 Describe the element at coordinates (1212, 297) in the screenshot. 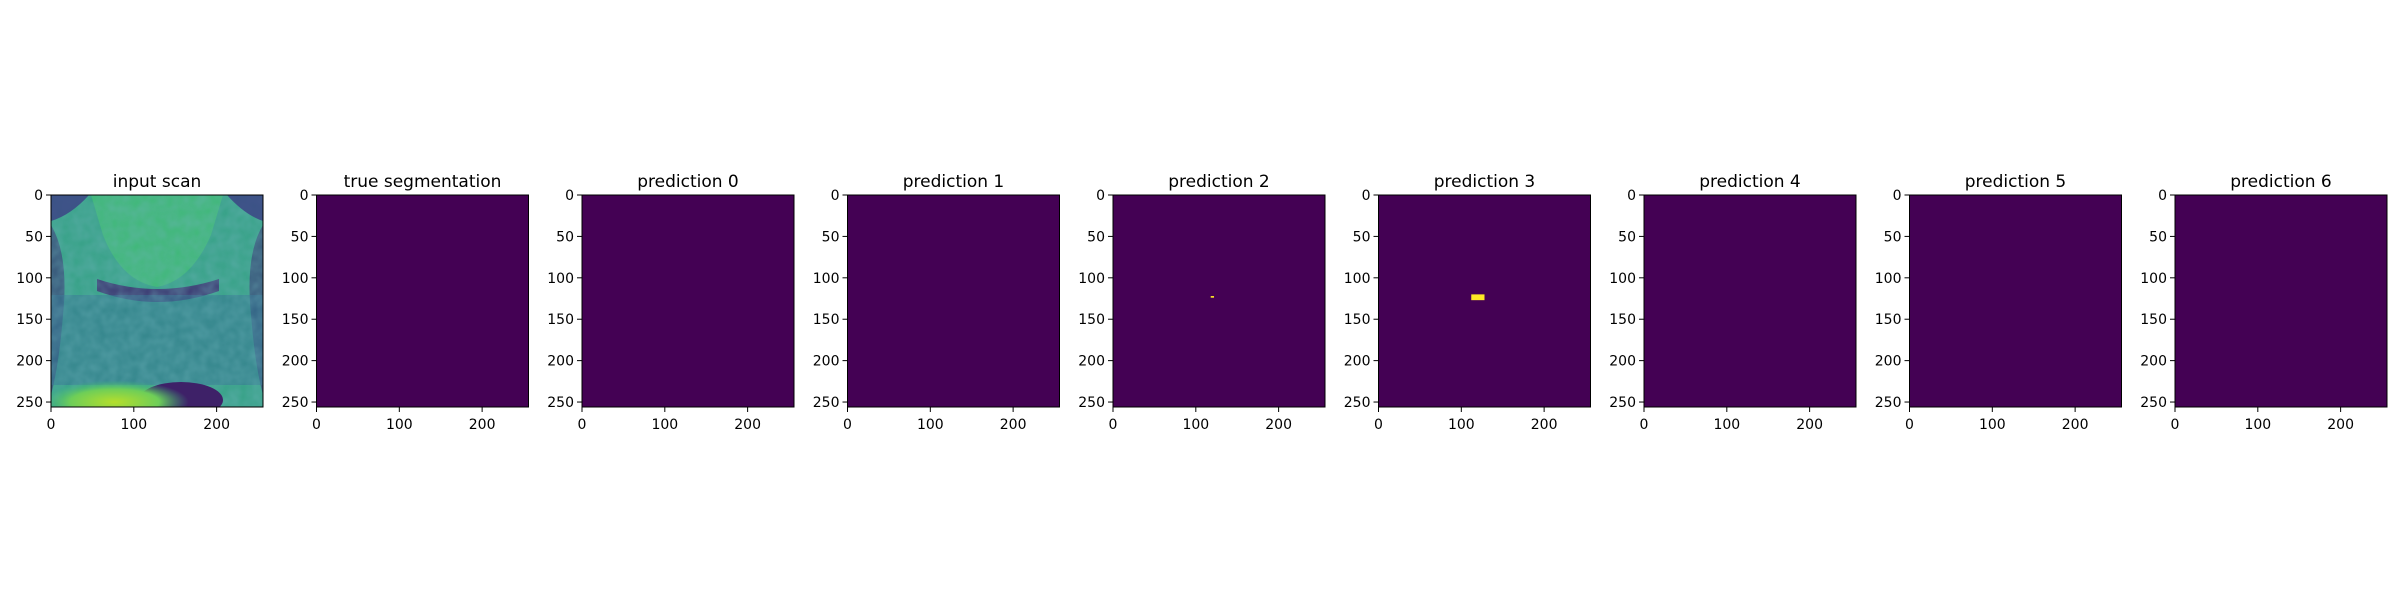

I see `segmented-region` at that location.